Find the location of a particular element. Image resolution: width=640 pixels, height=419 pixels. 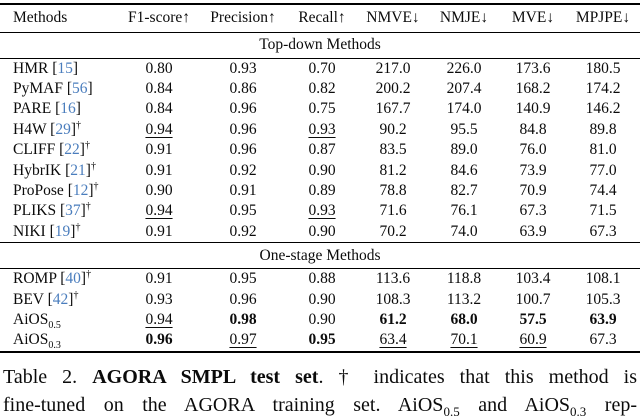

col-header-f1-score: F1-score↑ is located at coordinates (159, 18).